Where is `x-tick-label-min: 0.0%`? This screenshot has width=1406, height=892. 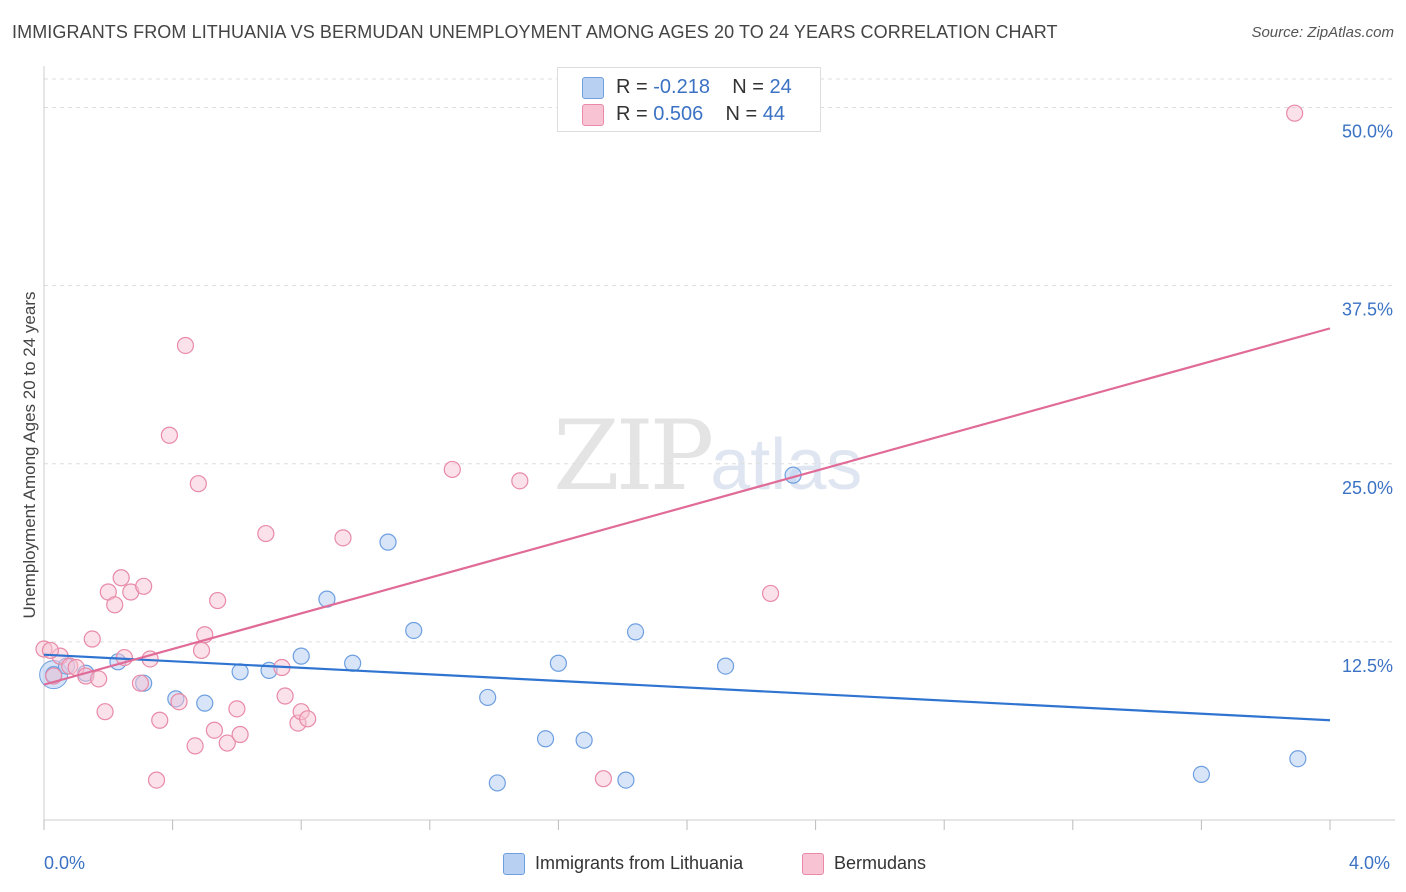
x-tick-label-min: 0.0% is located at coordinates (65, 863).